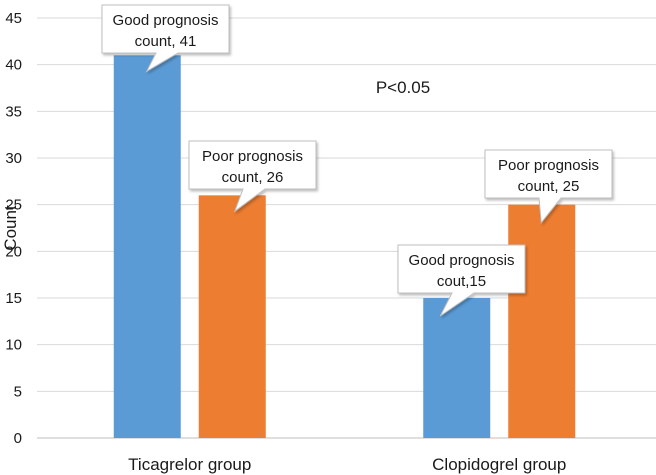 This screenshot has width=656, height=475. Describe the element at coordinates (13, 65) in the screenshot. I see `y-tick-label: 40` at that location.